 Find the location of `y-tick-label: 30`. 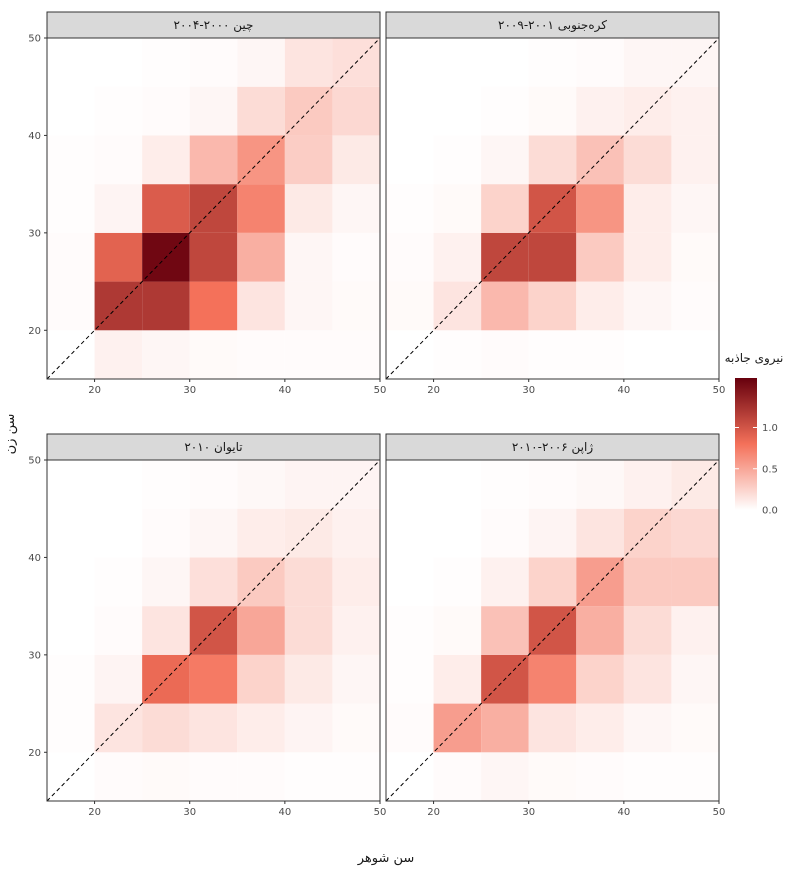

y-tick-label: 30 is located at coordinates (34, 233).